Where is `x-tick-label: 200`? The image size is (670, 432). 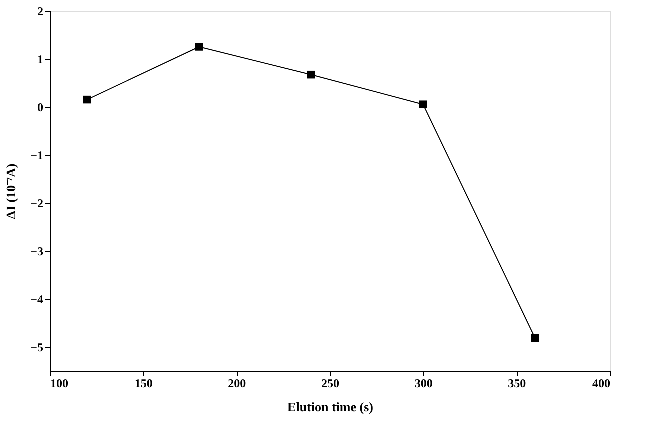
x-tick-label: 200 is located at coordinates (237, 383).